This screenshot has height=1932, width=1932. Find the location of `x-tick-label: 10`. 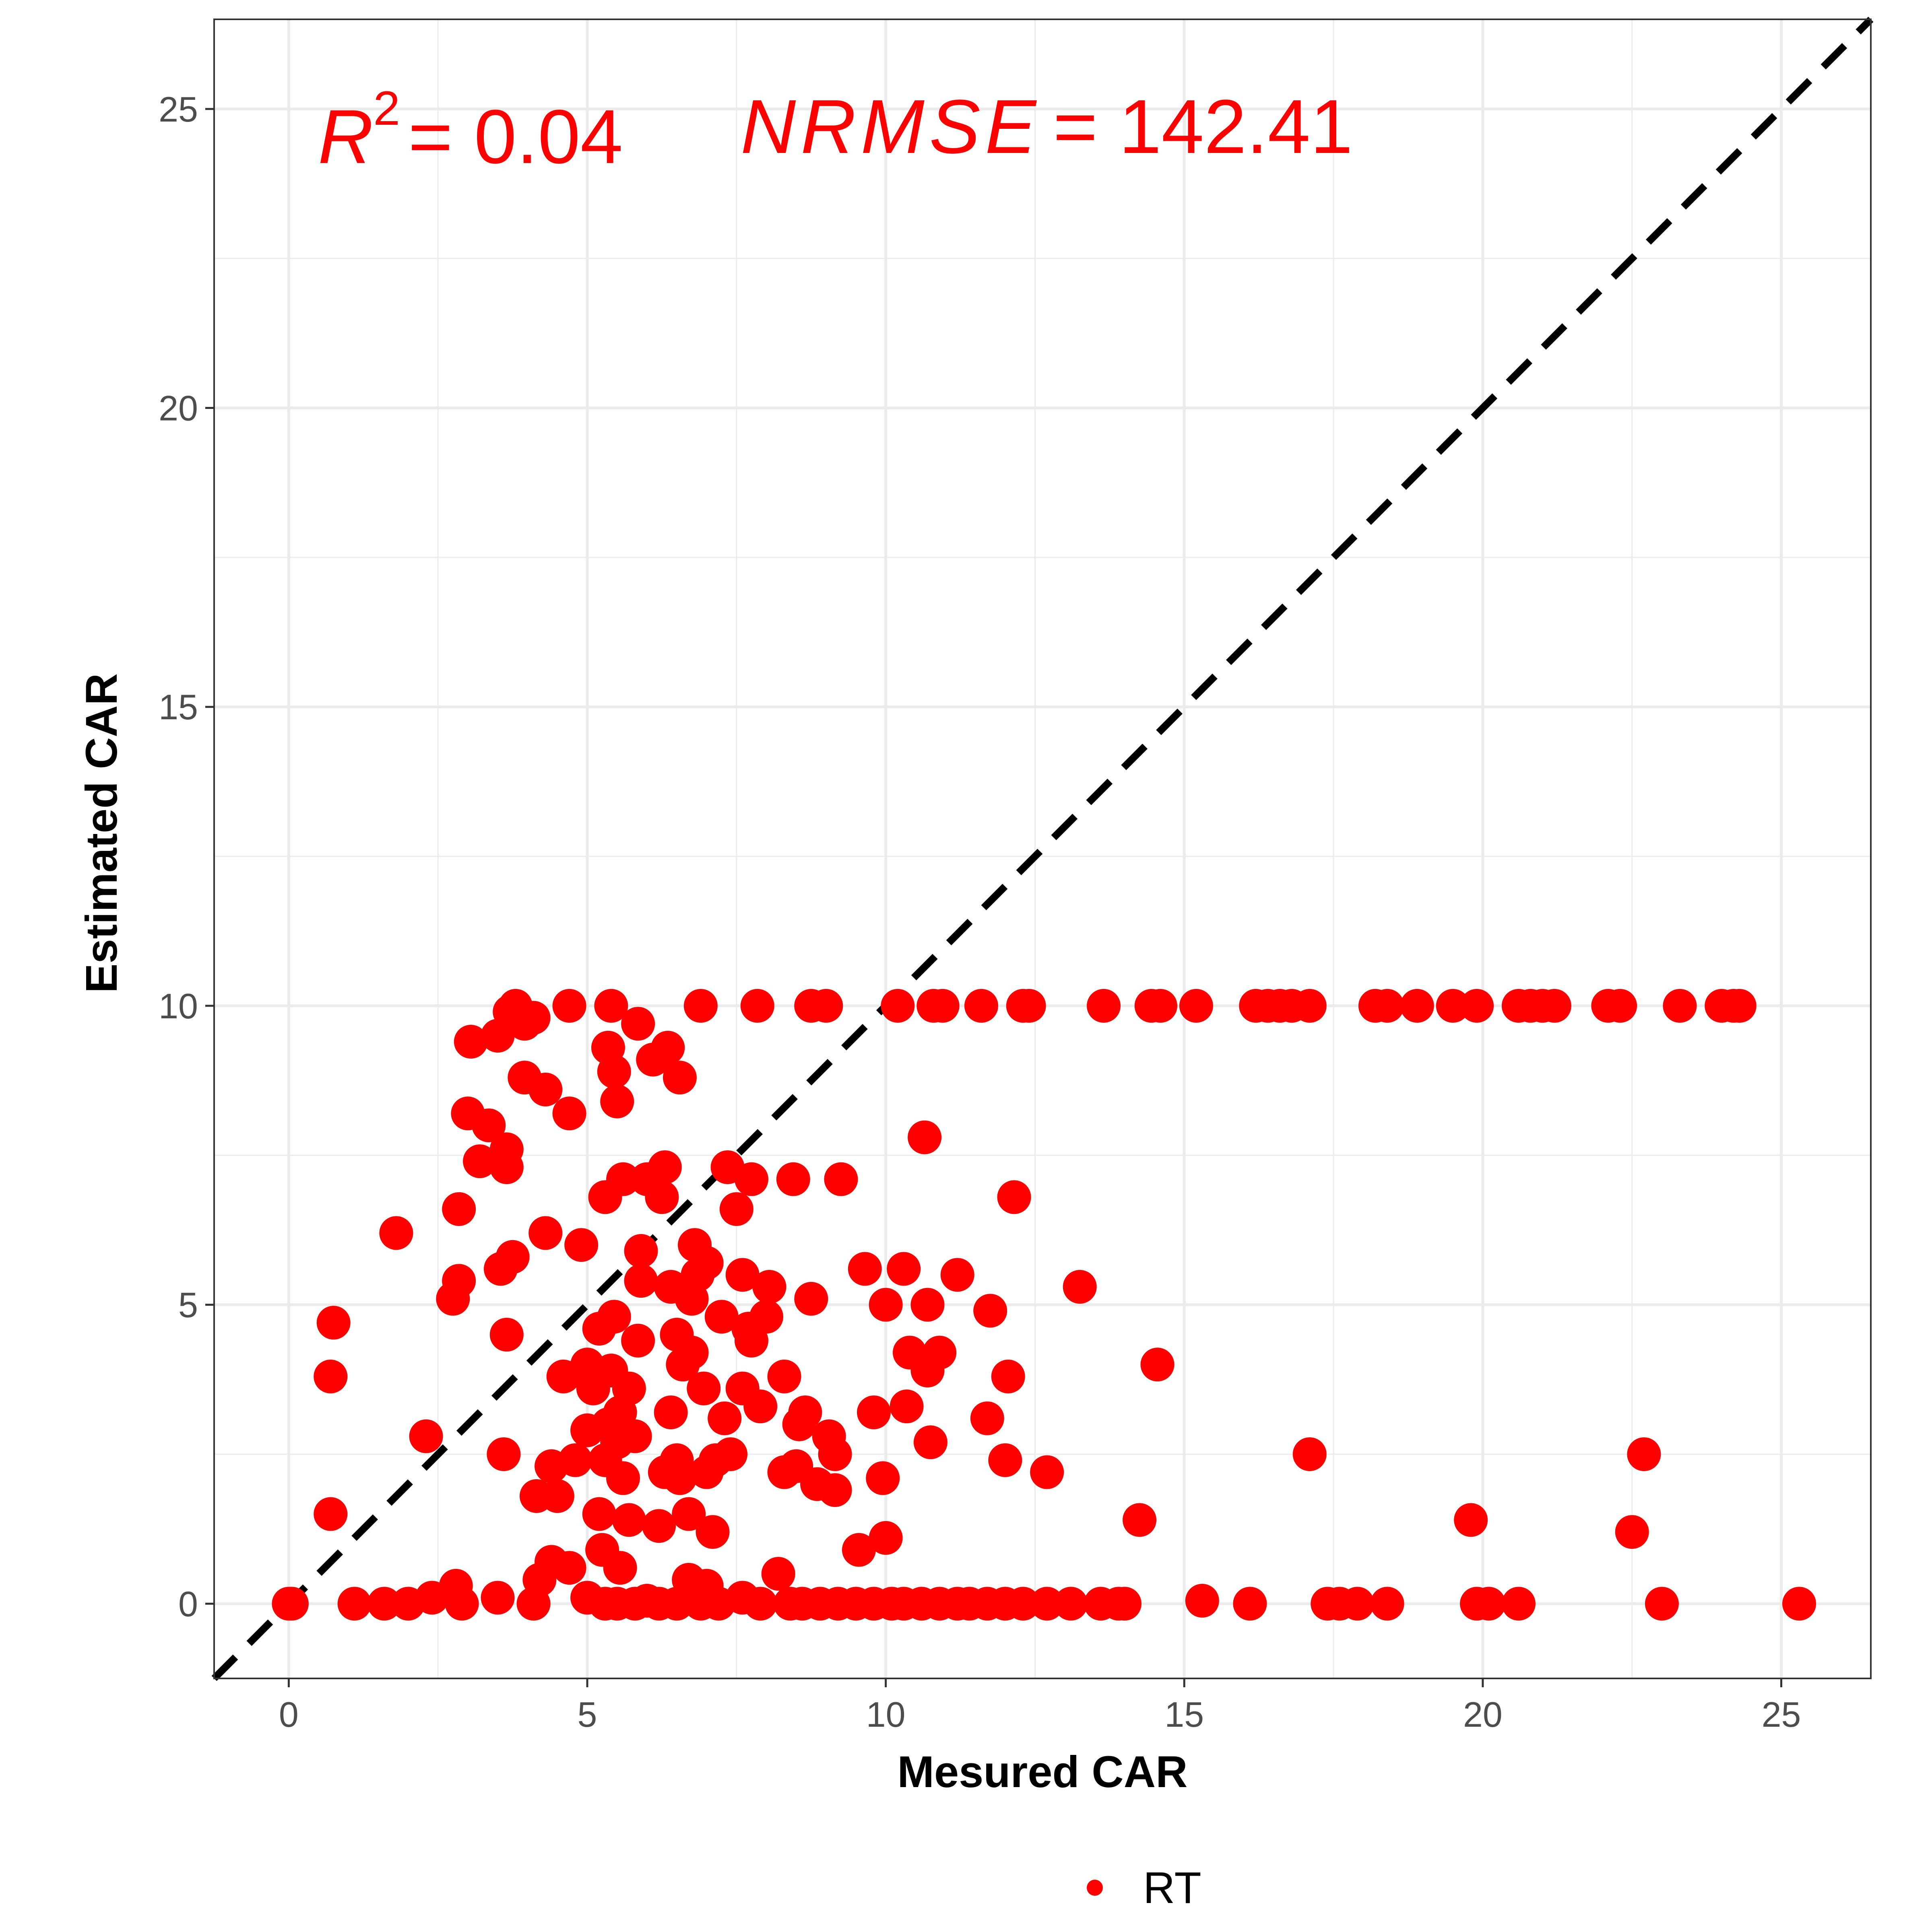

x-tick-label: 10 is located at coordinates (886, 1714).